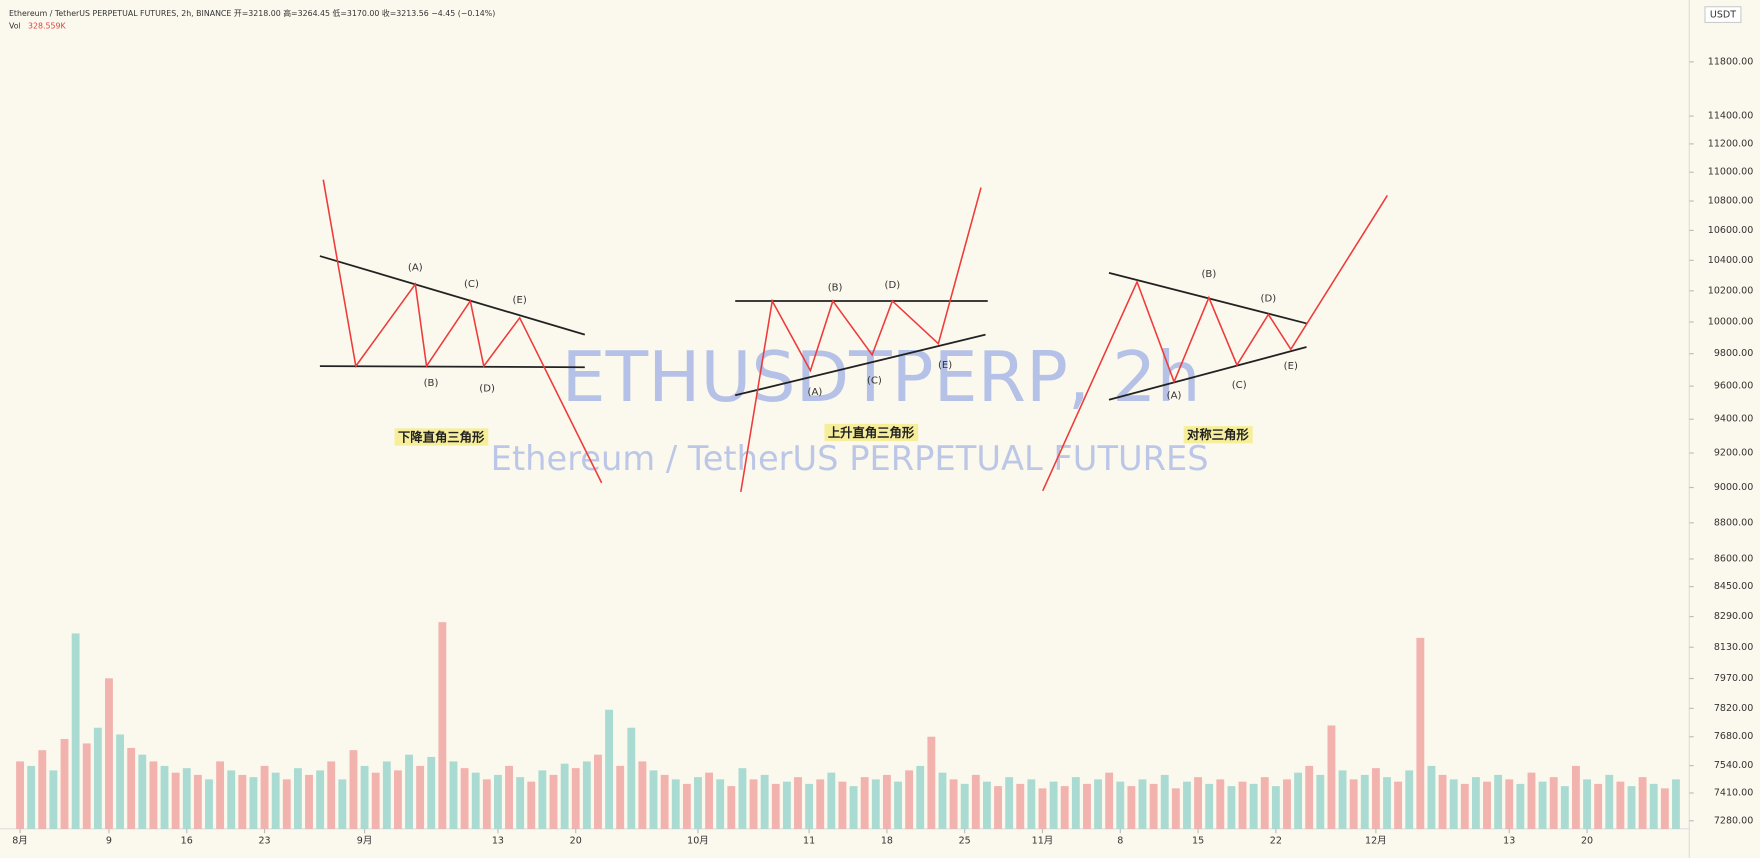 This screenshot has height=858, width=1760. Describe the element at coordinates (1733, 522) in the screenshot. I see `y-tick-label: 8800.00` at that location.